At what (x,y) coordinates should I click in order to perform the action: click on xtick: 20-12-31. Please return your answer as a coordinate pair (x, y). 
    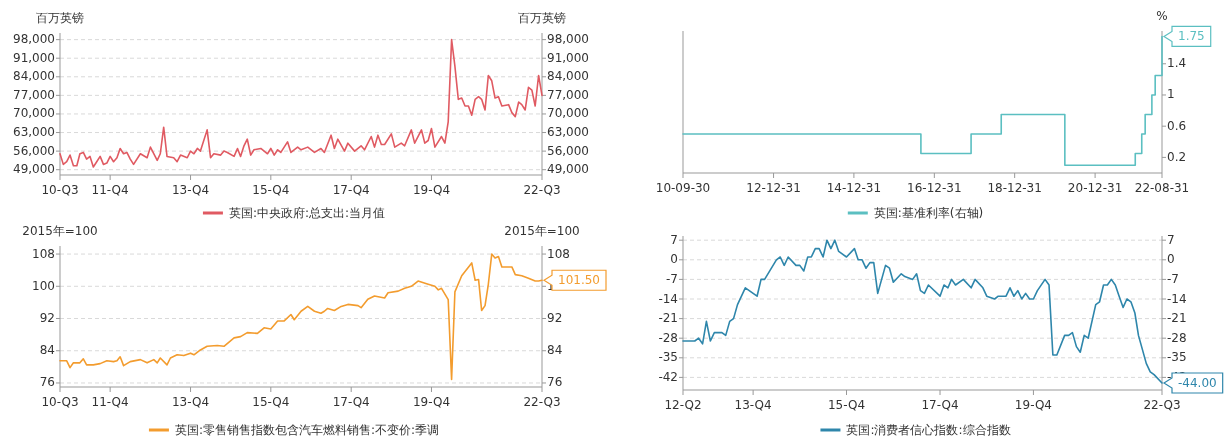
    Looking at the image, I should click on (1095, 187).